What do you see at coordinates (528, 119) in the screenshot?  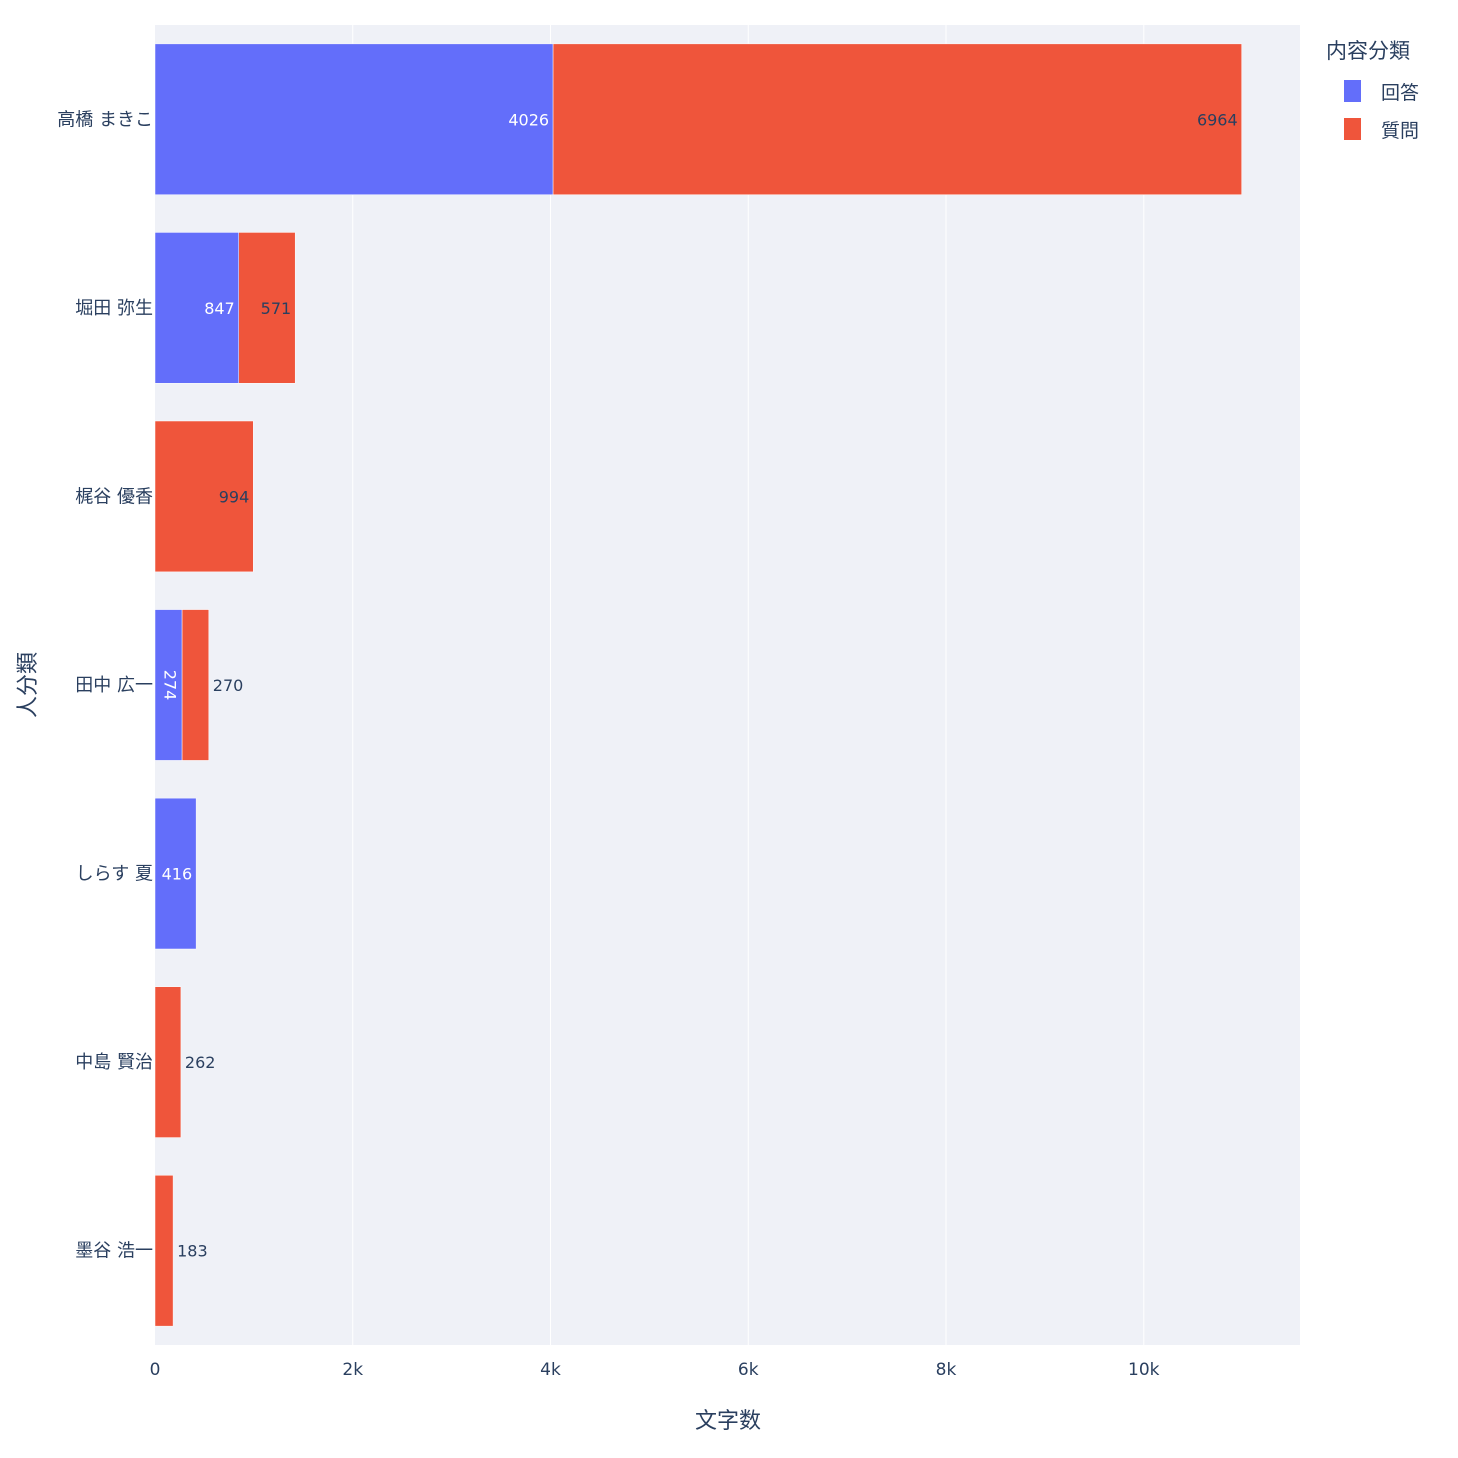 I see `bar-value-label: 4026` at bounding box center [528, 119].